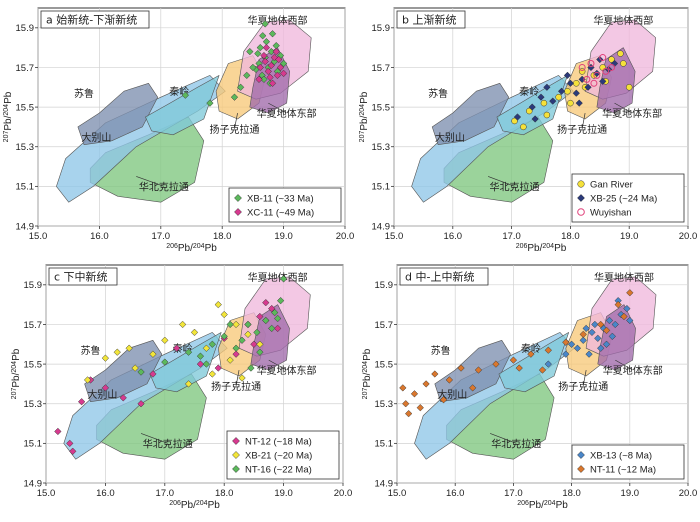  What do you see at coordinates (470, 114) in the screenshot?
I see `region-sulu` at bounding box center [470, 114].